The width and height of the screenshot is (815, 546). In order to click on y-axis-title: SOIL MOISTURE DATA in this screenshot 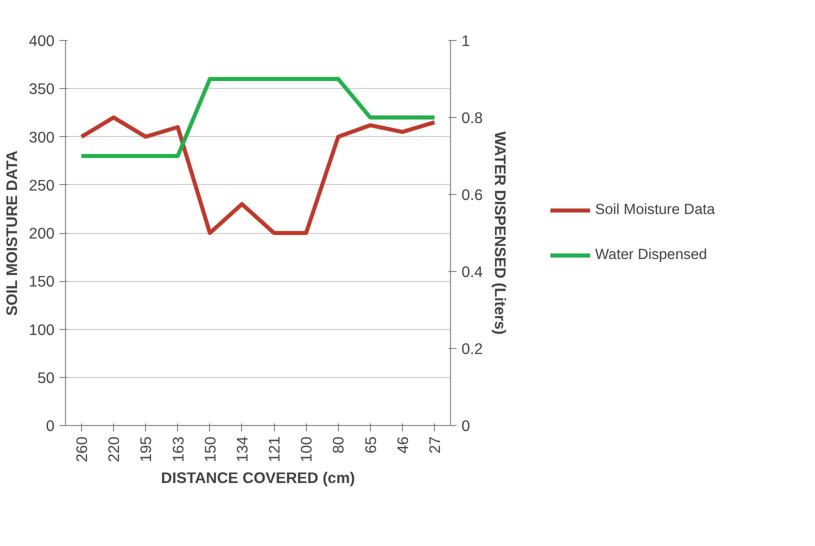, I will do `click(12, 233)`.